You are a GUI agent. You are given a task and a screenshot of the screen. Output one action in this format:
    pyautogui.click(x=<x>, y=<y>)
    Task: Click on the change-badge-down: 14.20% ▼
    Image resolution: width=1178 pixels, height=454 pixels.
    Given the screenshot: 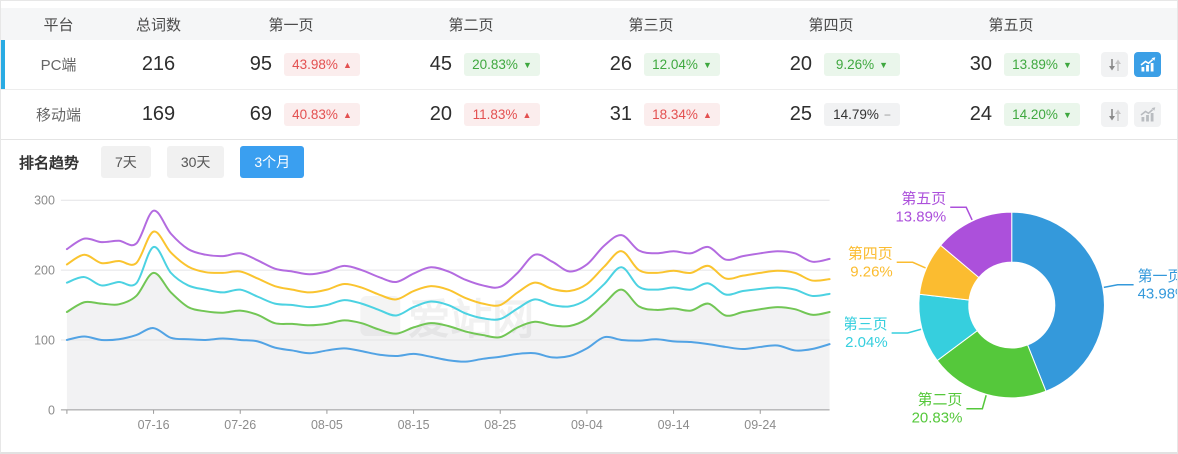 What is the action you would take?
    pyautogui.click(x=1042, y=114)
    